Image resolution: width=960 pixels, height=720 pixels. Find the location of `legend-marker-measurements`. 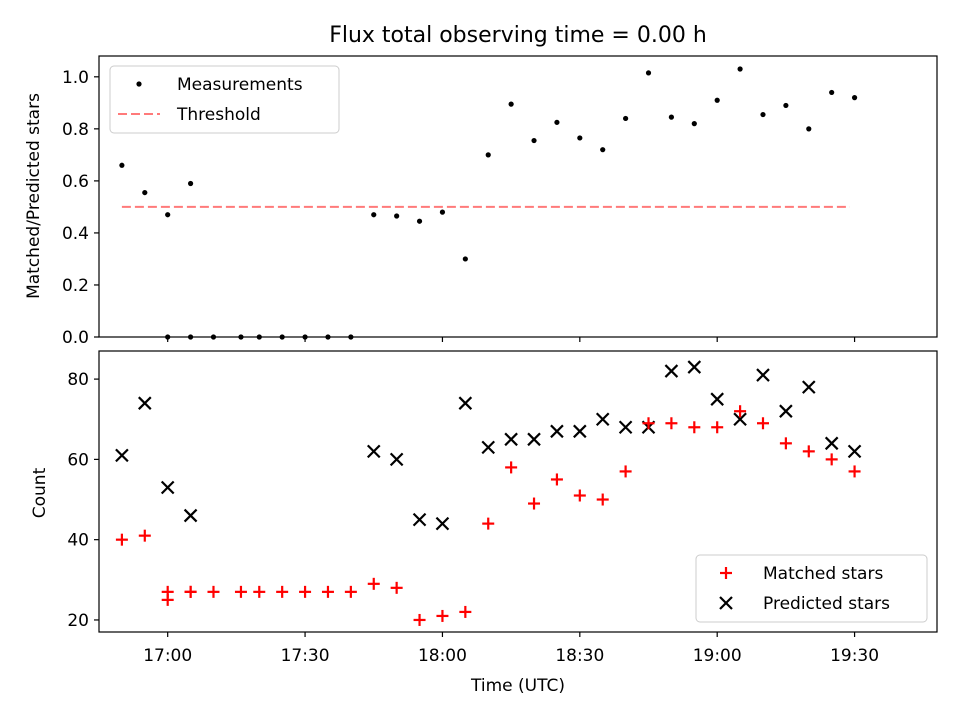

legend-marker-measurements is located at coordinates (139, 84).